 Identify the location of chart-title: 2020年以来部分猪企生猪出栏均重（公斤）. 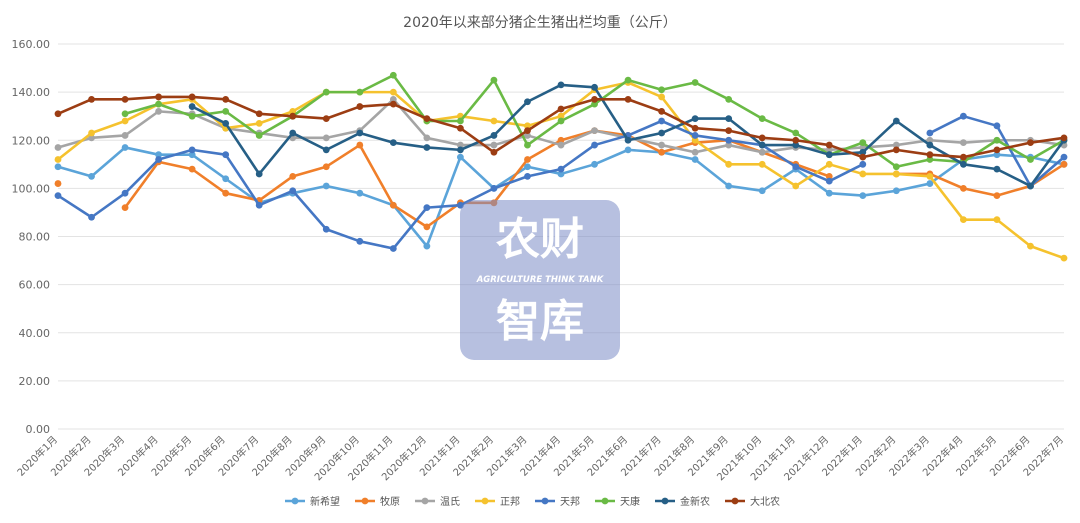
(540, 22).